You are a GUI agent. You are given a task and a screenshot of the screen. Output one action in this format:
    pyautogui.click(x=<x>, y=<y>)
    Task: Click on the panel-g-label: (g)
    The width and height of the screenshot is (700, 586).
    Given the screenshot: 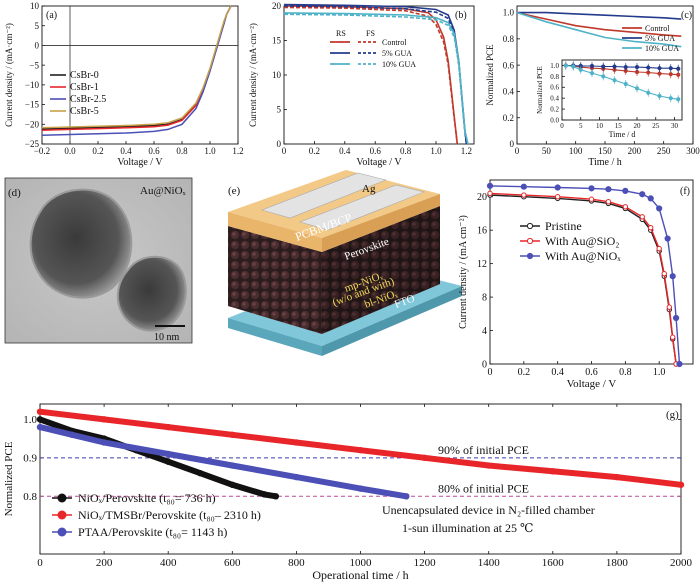 What is the action you would take?
    pyautogui.click(x=672, y=415)
    